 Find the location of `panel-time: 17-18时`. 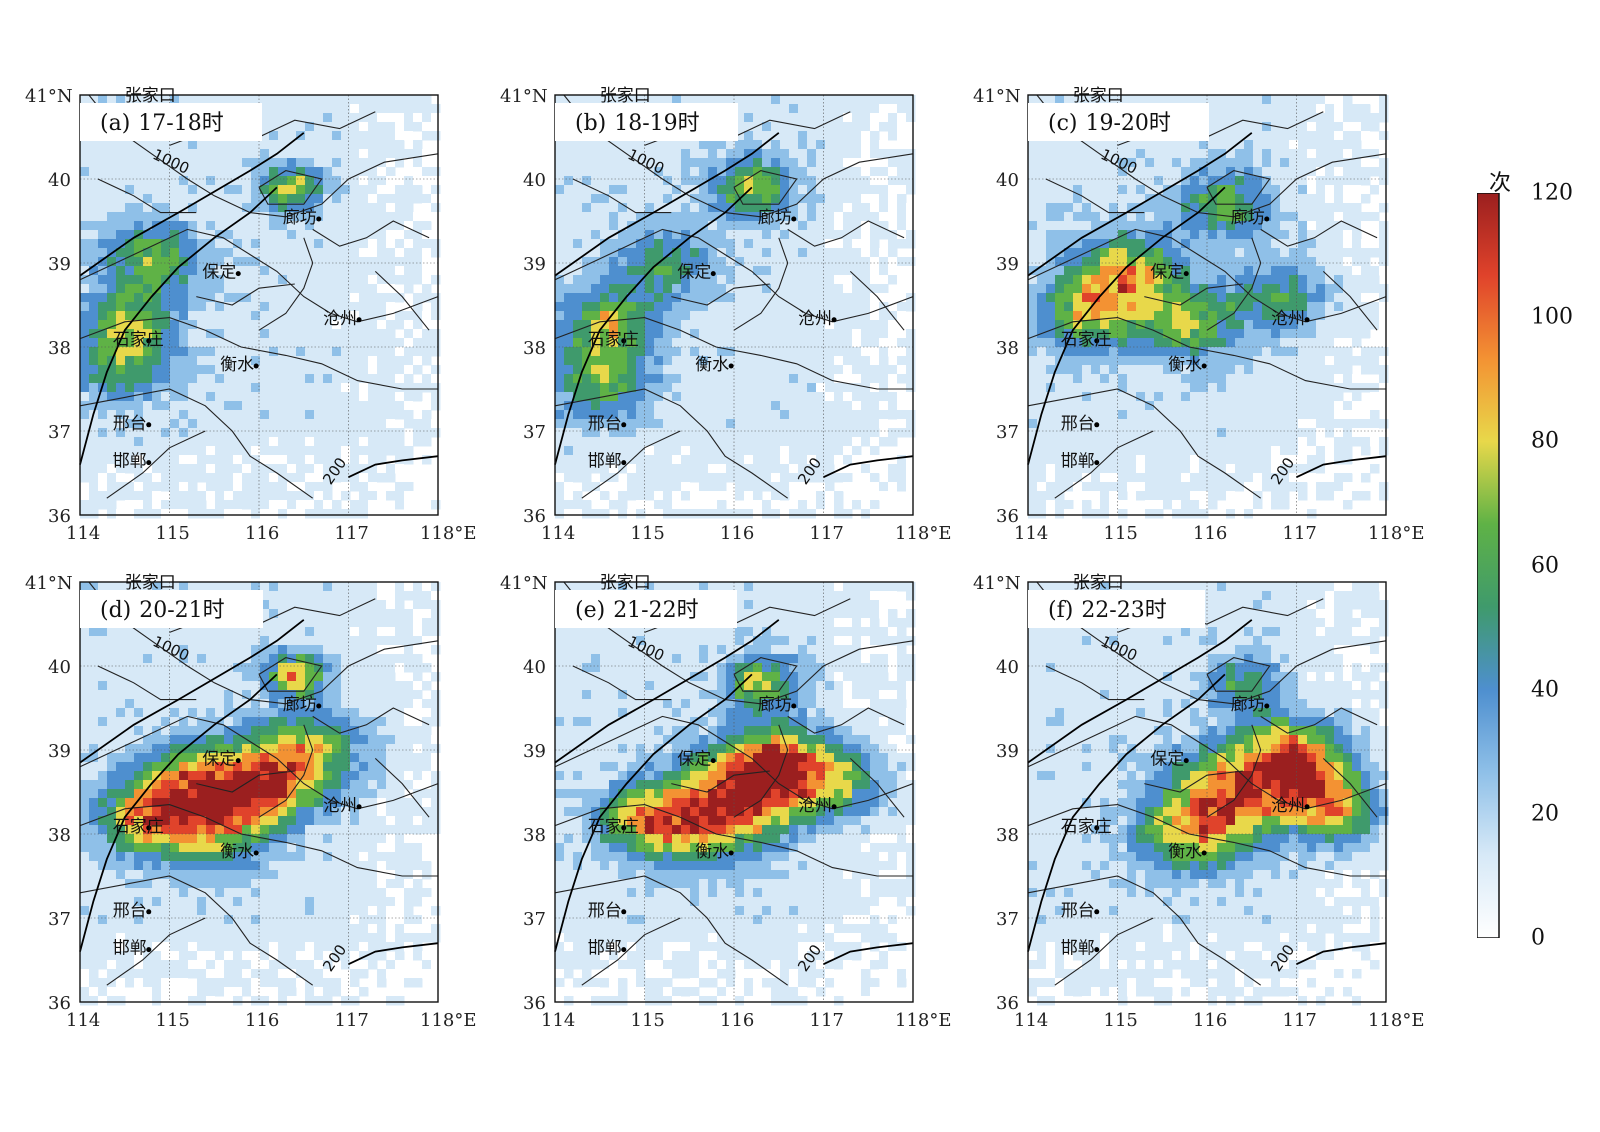

panel-time: 17-18时 is located at coordinates (181, 123).